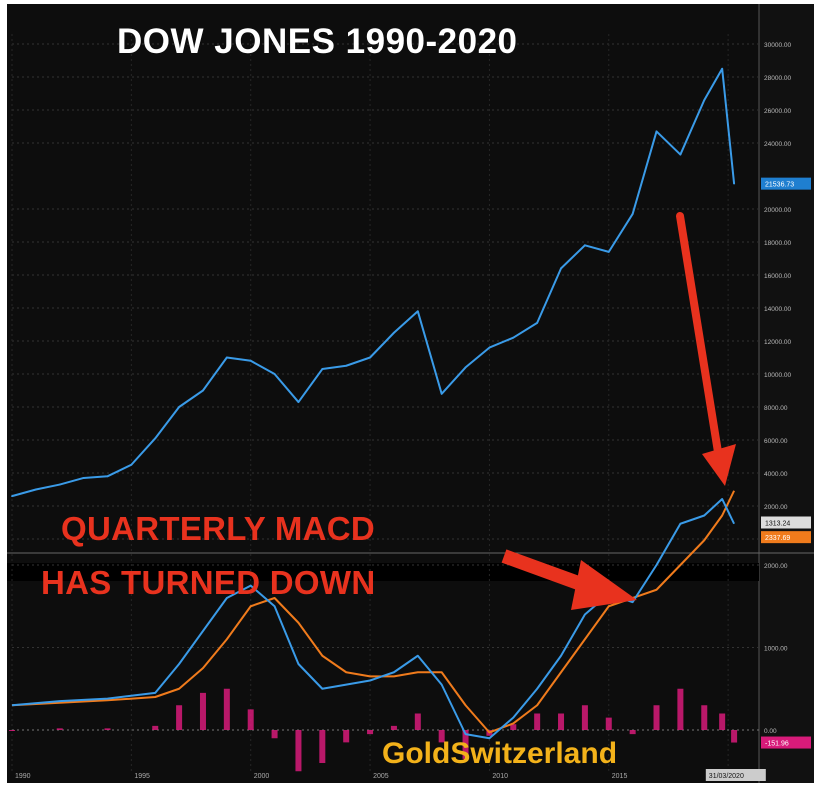 This screenshot has width=821, height=787. I want to click on y-tick-label-top: 26000.00, so click(777, 111).